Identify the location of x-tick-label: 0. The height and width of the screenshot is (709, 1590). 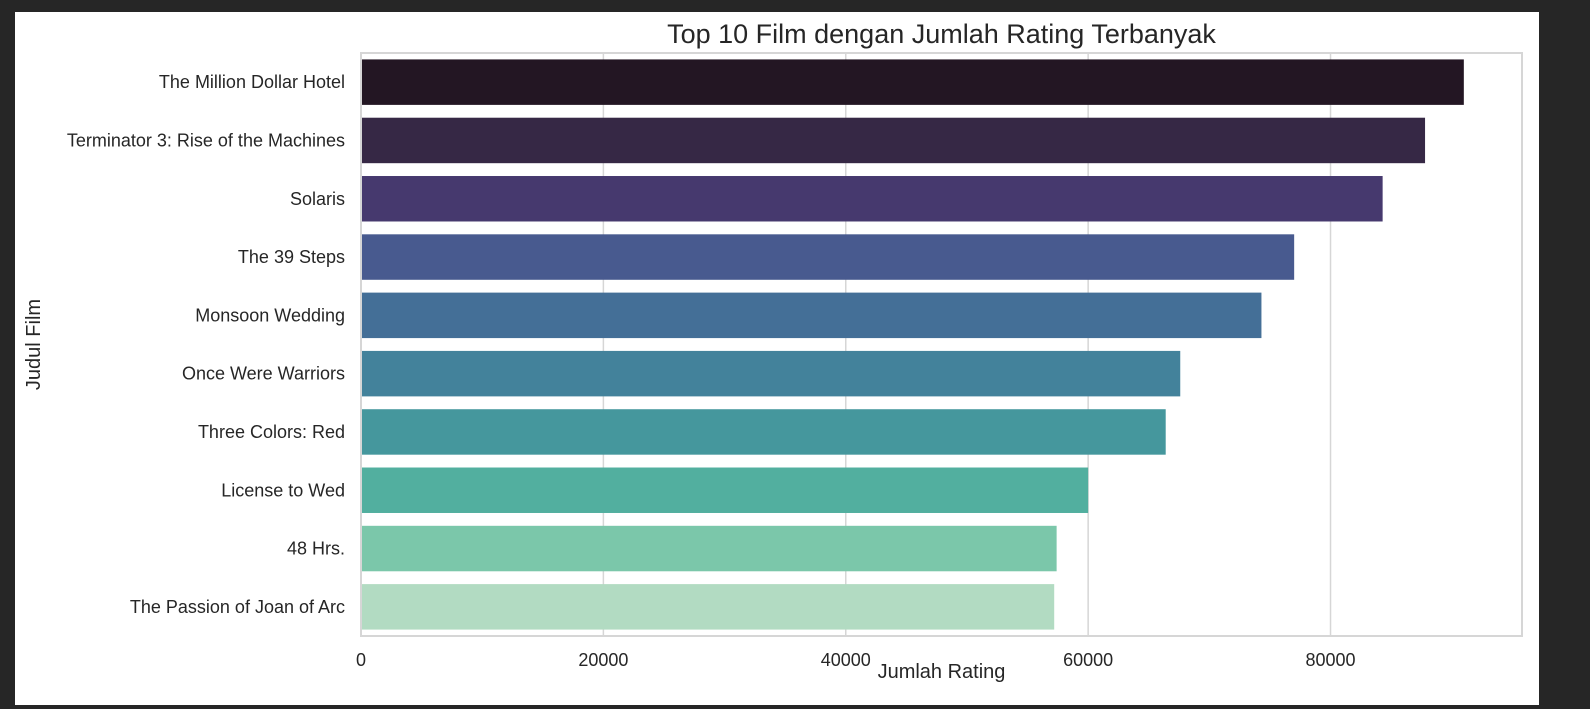
(361, 660).